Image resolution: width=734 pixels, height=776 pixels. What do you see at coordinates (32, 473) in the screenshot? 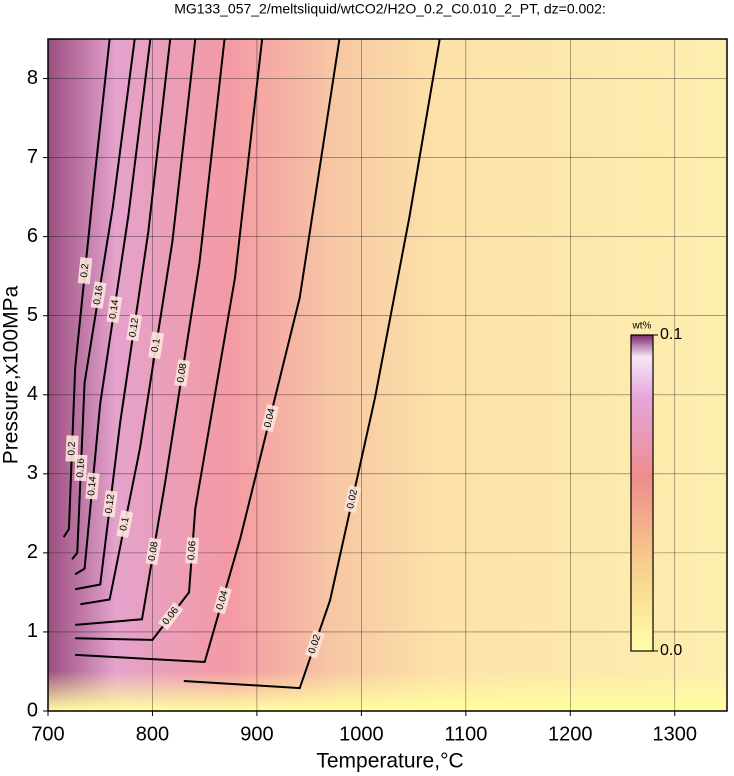
I see `y-tick-label: 3` at bounding box center [32, 473].